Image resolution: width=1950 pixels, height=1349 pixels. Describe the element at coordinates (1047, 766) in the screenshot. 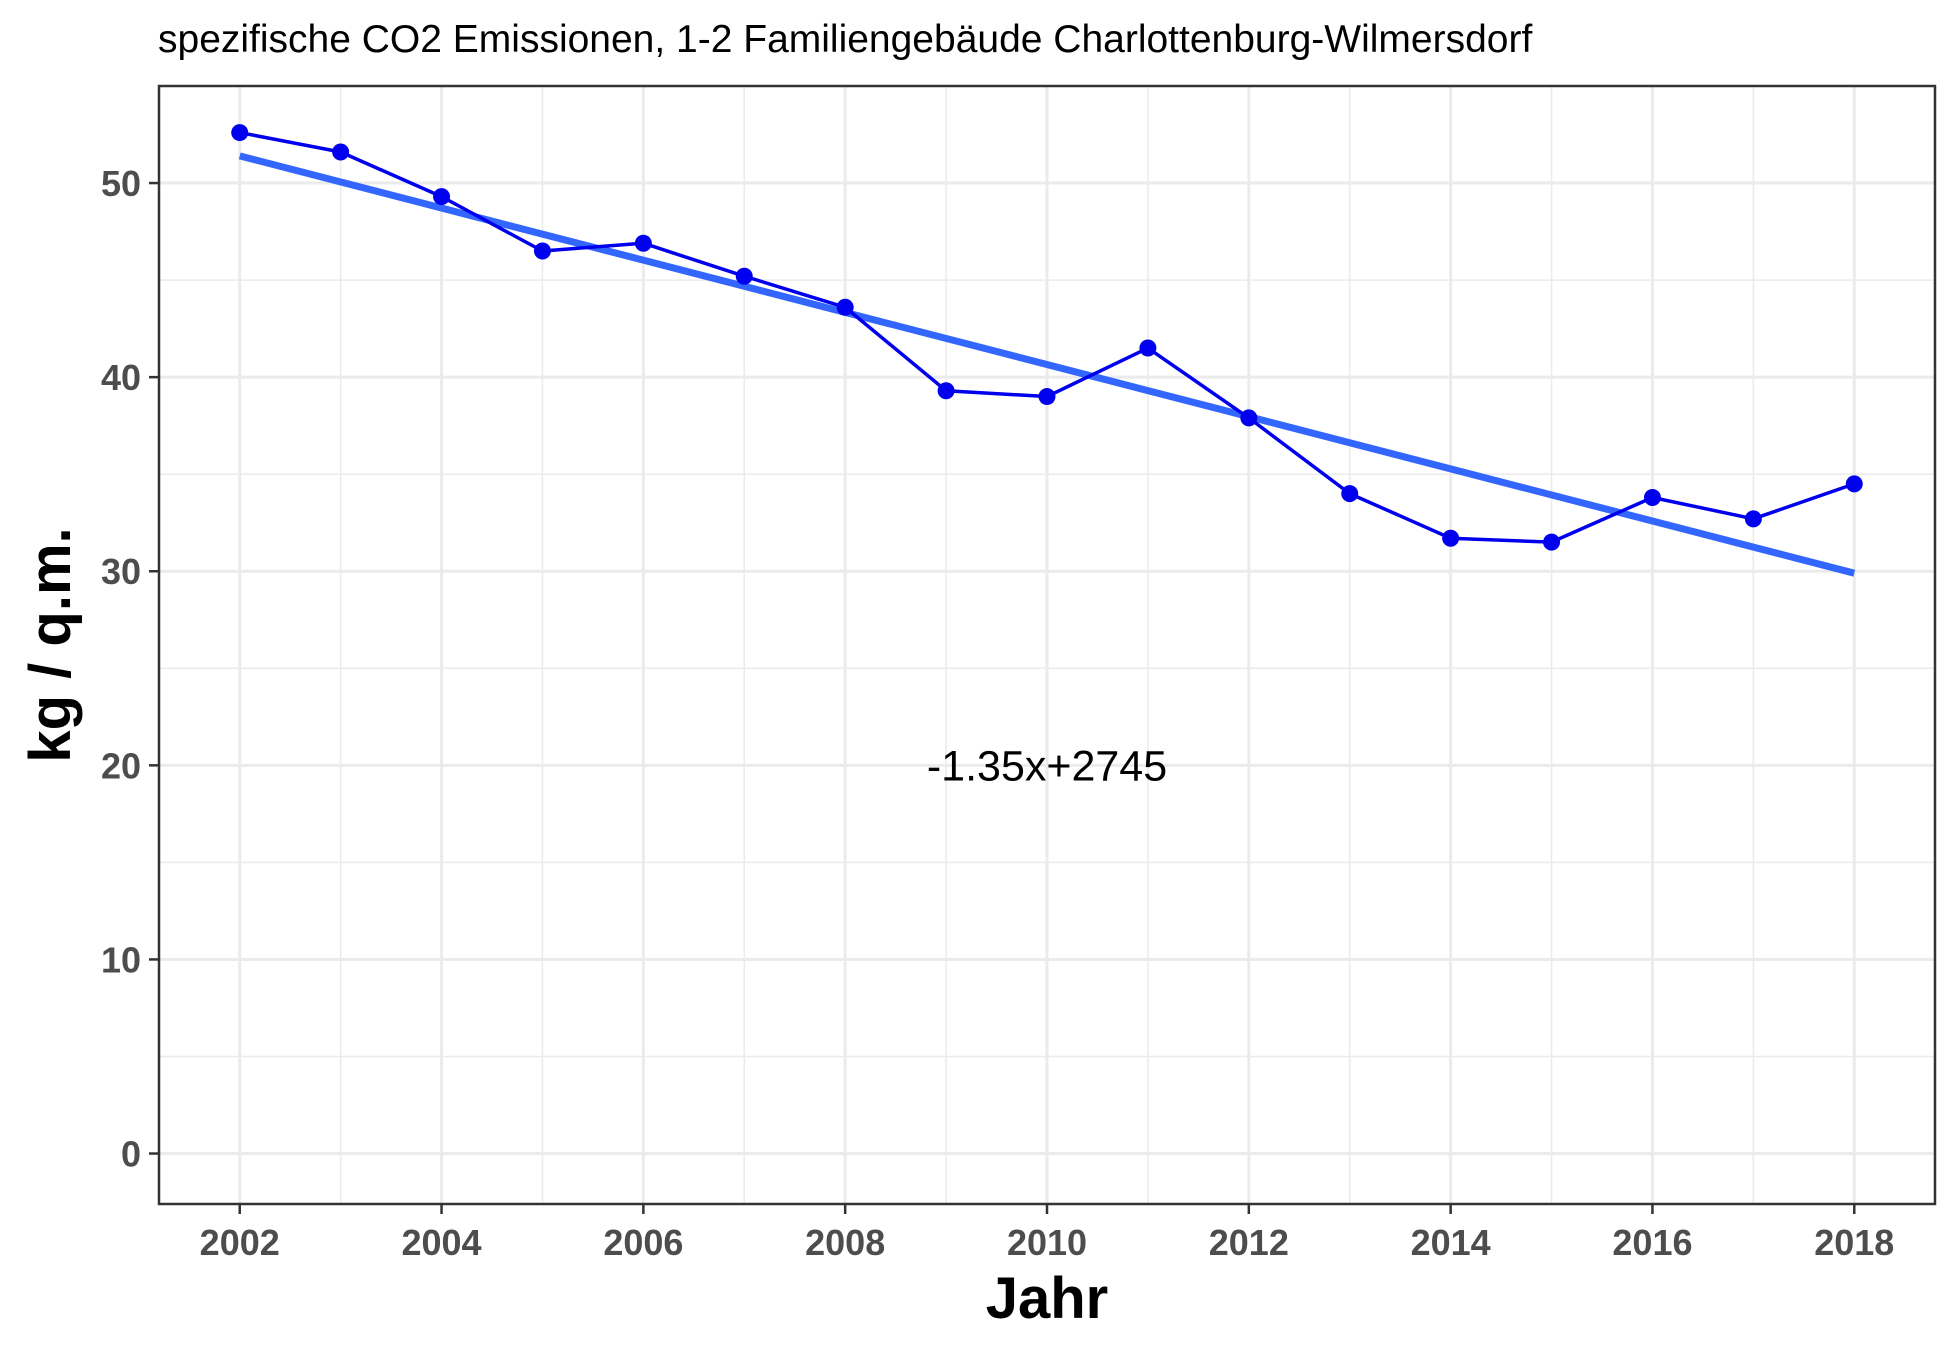

I see `equation-annotation: -1.35x+2745` at that location.